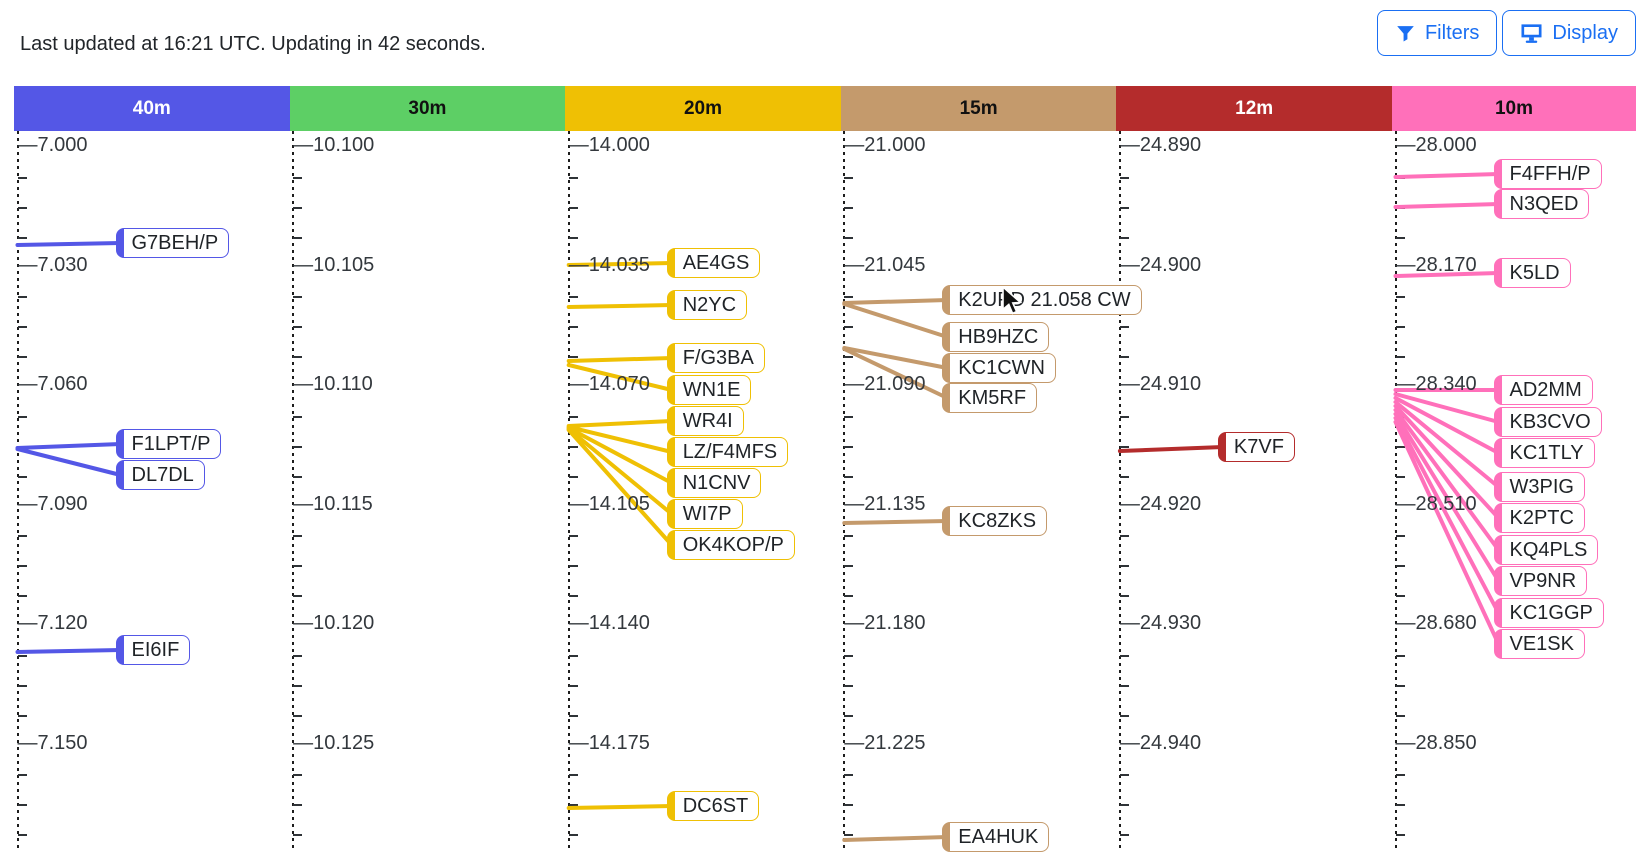 The width and height of the screenshot is (1649, 852). What do you see at coordinates (1452, 32) in the screenshot?
I see `filters-button-label: Filters` at bounding box center [1452, 32].